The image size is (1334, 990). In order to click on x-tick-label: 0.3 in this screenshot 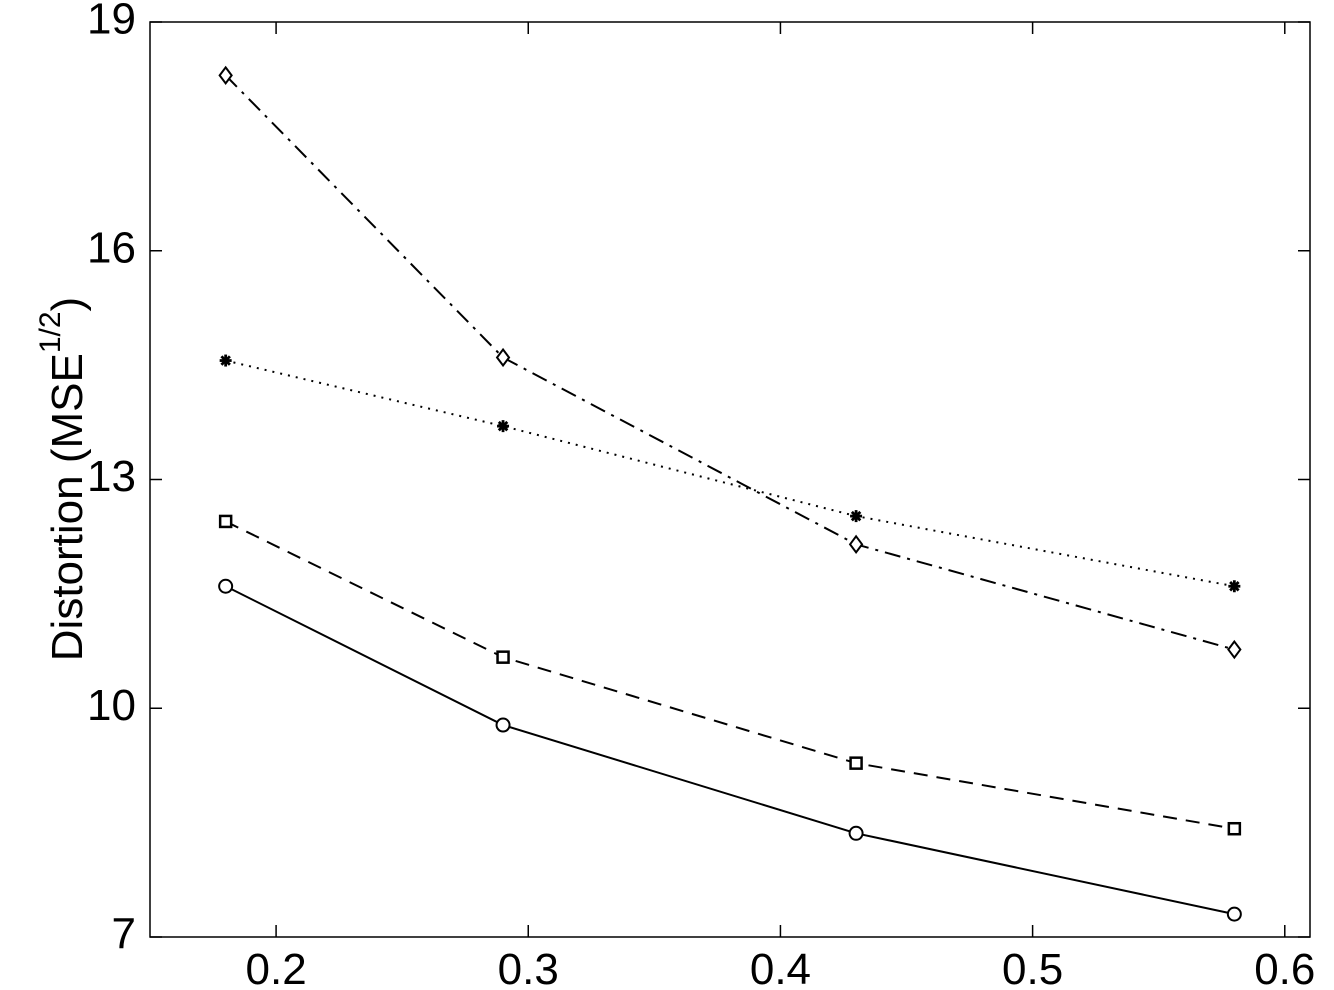, I will do `click(528, 967)`.